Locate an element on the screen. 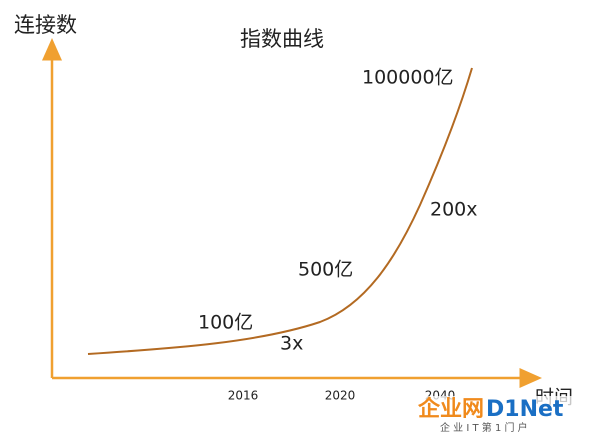  annotation: 500亿 is located at coordinates (325, 270).